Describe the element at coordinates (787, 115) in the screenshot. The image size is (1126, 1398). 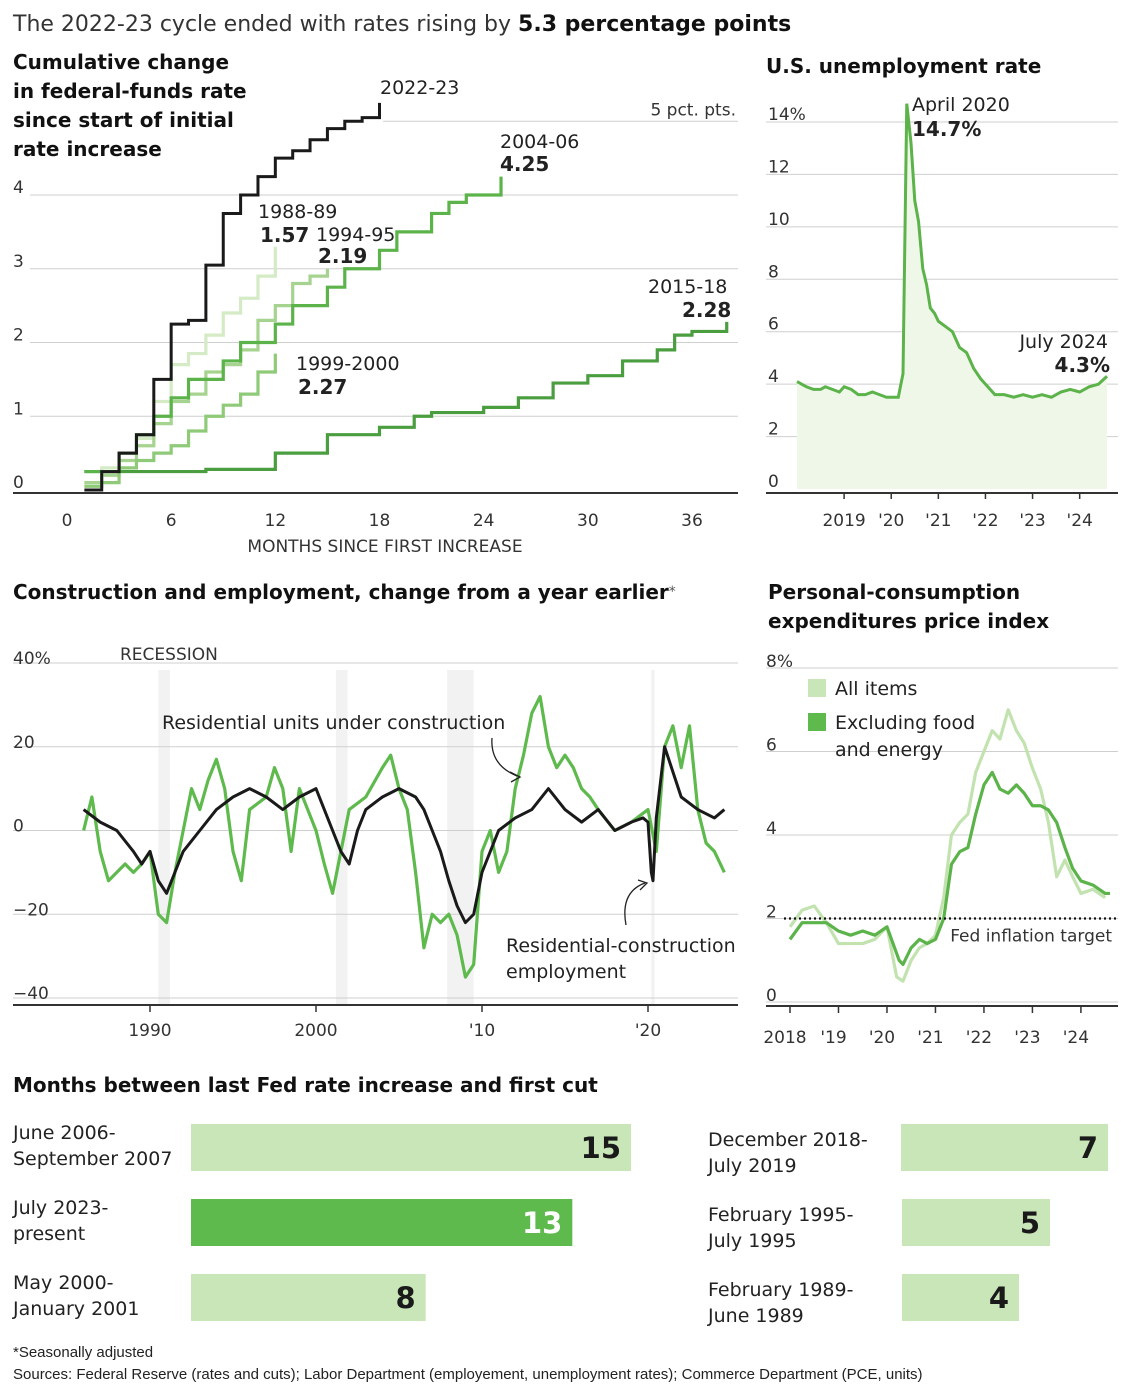
I see `y-tick-label: 14%` at that location.